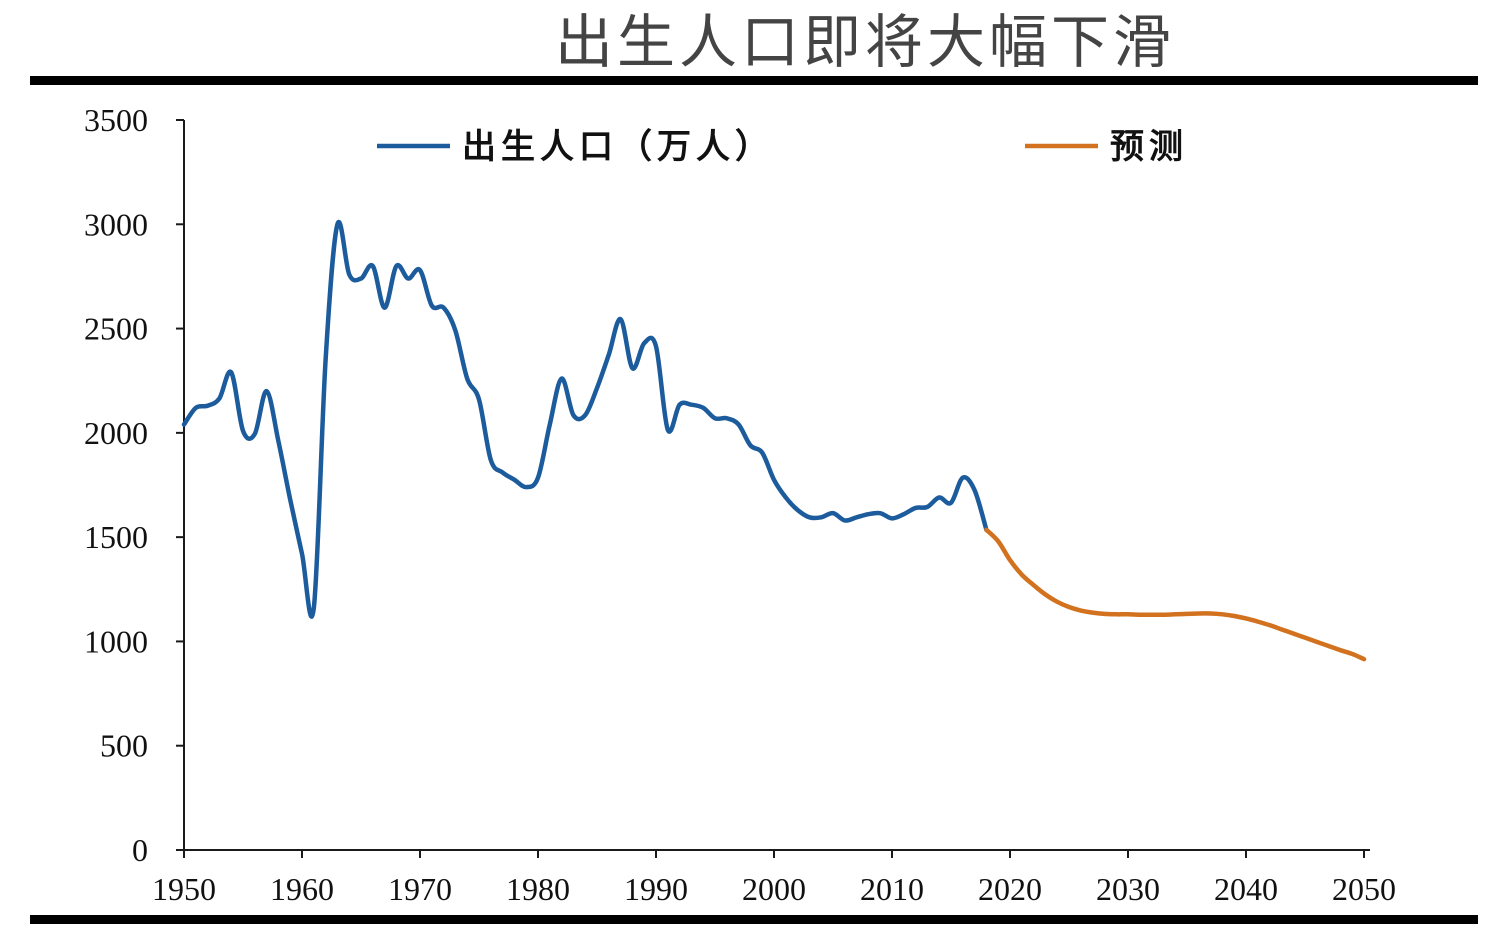 This screenshot has height=933, width=1500. What do you see at coordinates (754, 919) in the screenshot?
I see `bottom-rule` at bounding box center [754, 919].